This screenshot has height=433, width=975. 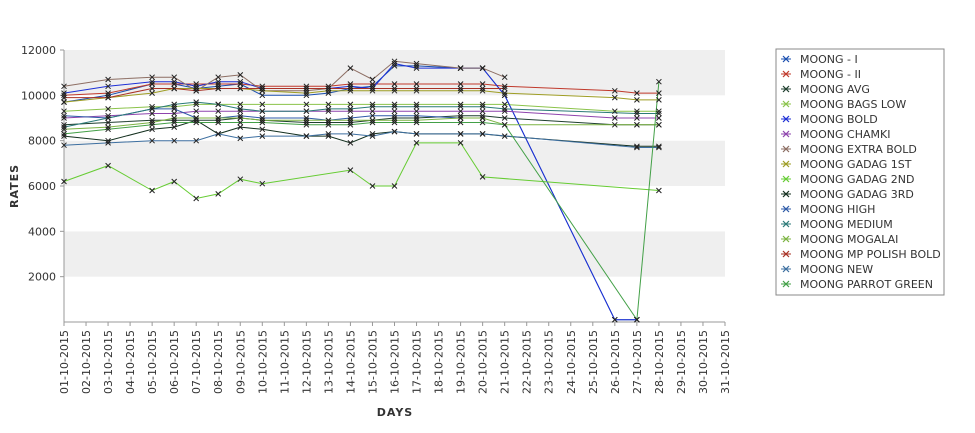 What do you see at coordinates (395, 362) in the screenshot?
I see `x-tick-label: 16-10-2015` at bounding box center [395, 362].